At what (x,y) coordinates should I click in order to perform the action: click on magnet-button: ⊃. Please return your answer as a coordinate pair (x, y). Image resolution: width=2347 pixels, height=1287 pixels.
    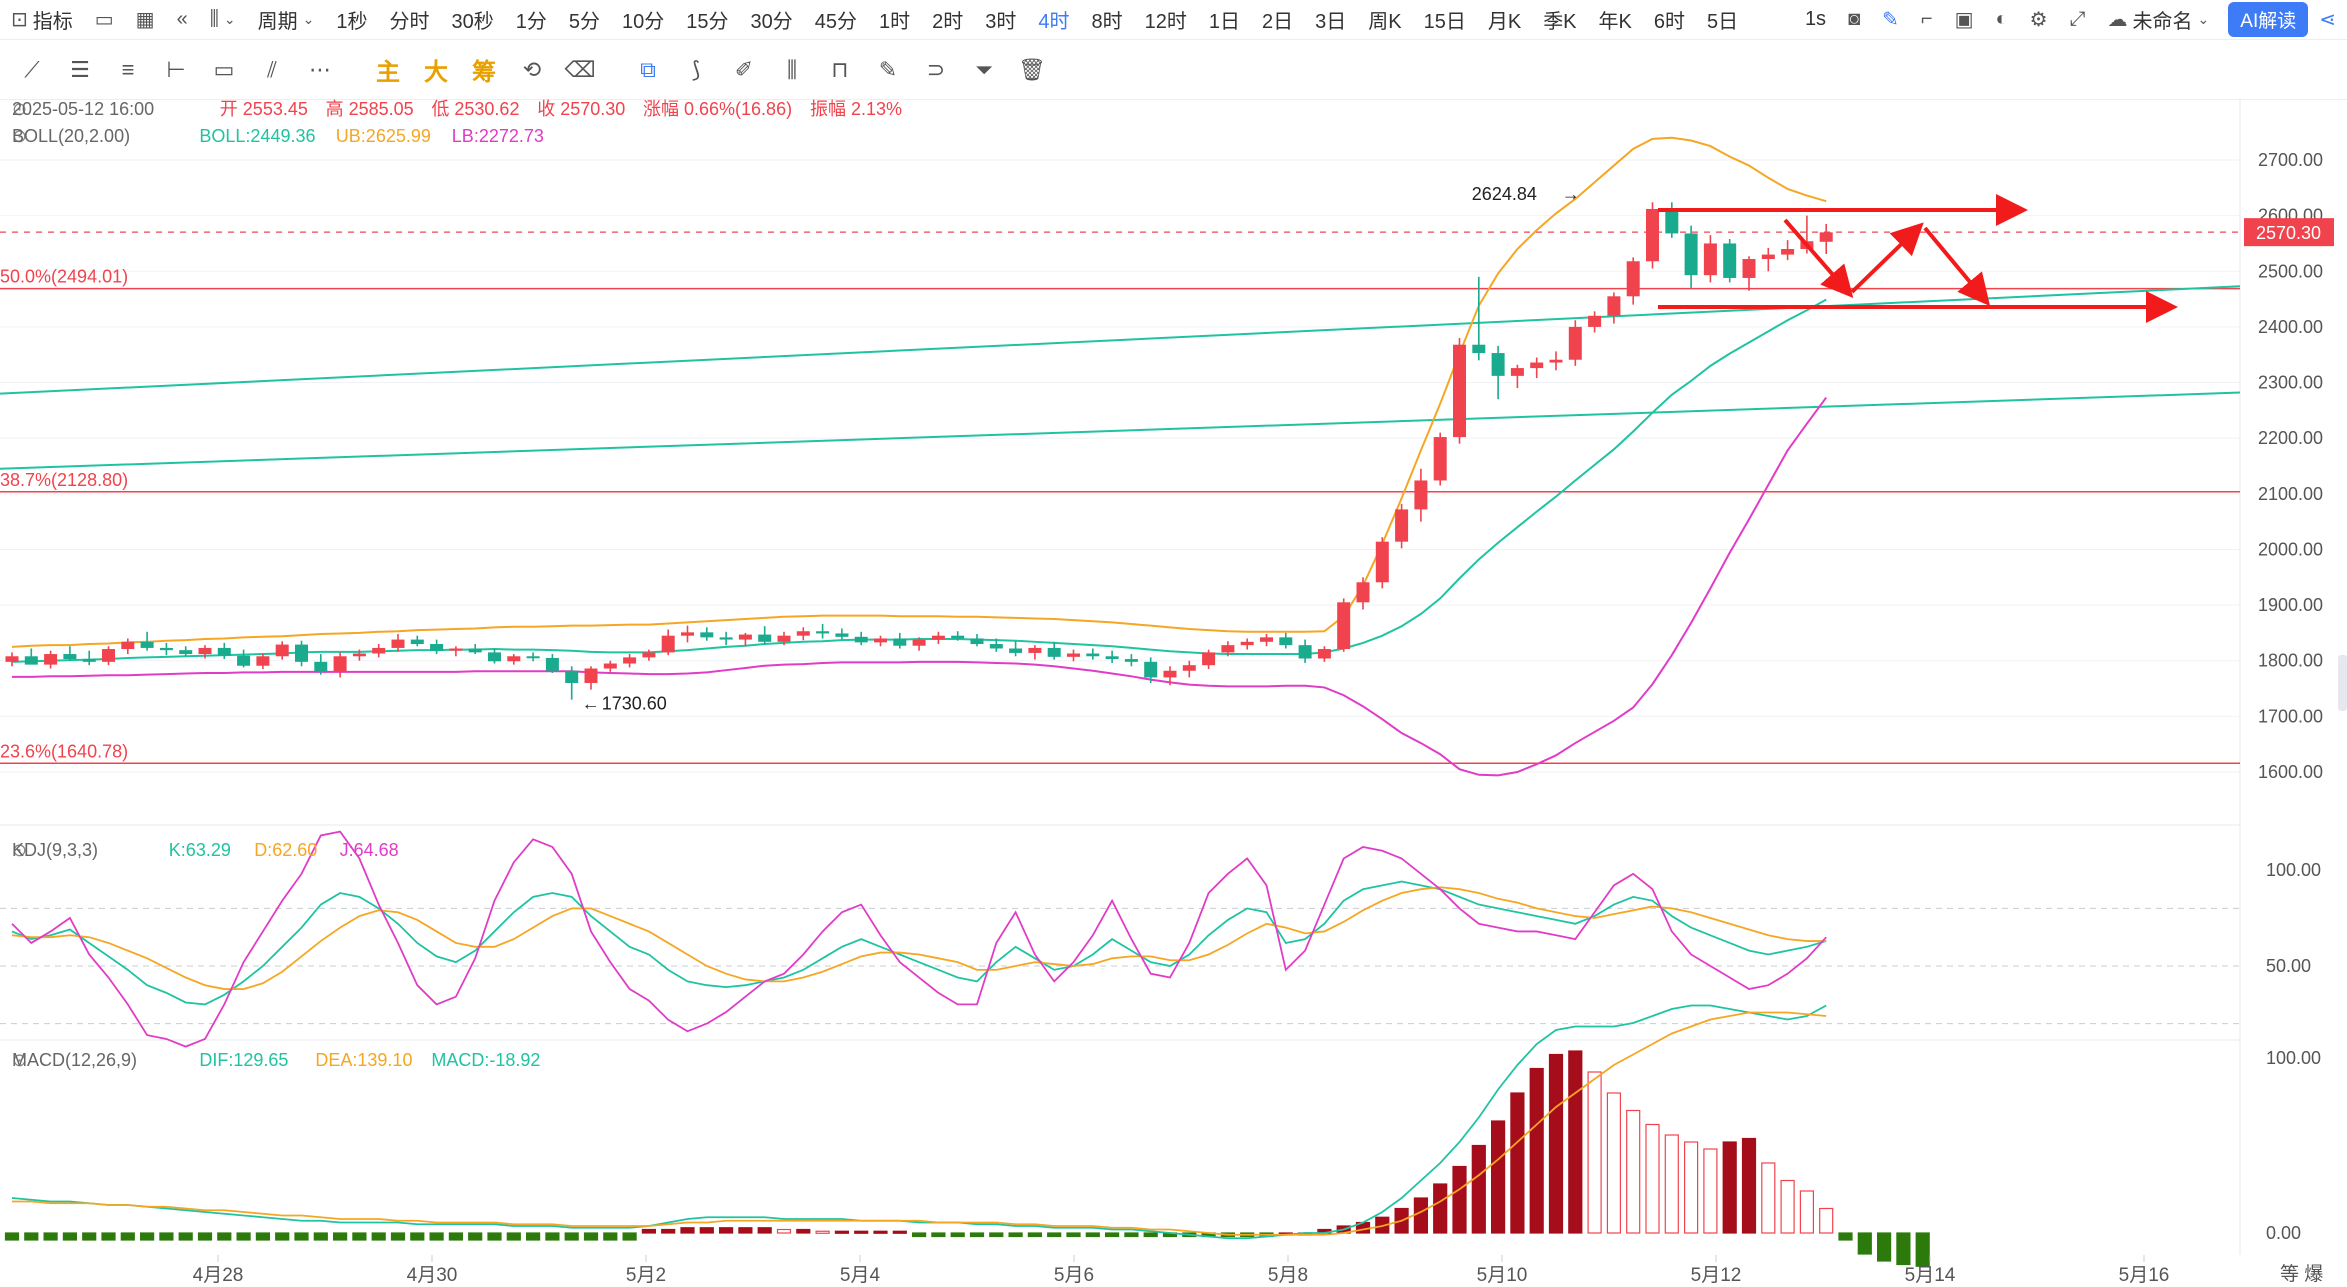
    Looking at the image, I should click on (936, 70).